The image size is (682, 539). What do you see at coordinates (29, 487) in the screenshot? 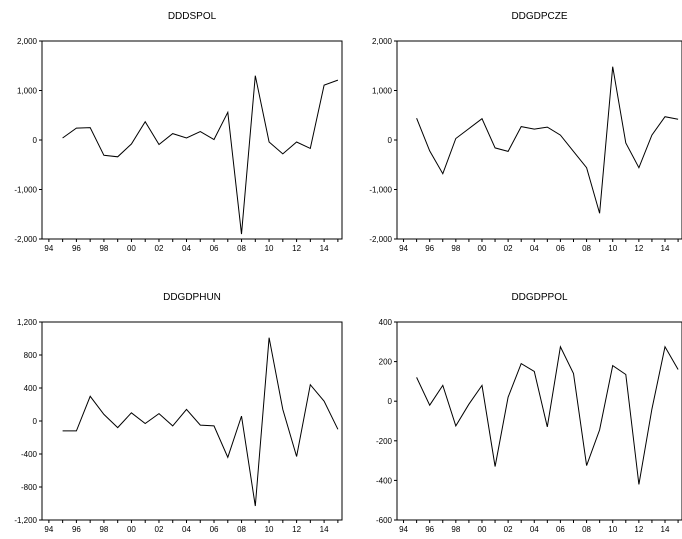
I see `y-tick-label: -800` at bounding box center [29, 487].